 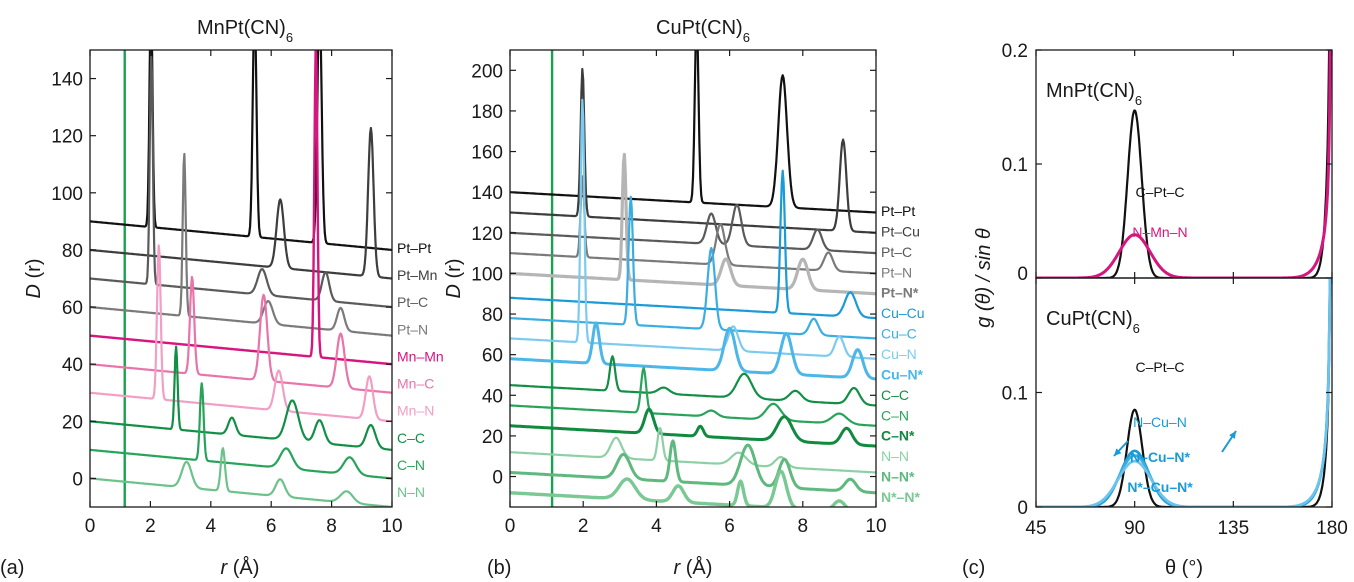 What do you see at coordinates (1118, 452) in the screenshot?
I see `arrow-left-head` at bounding box center [1118, 452].